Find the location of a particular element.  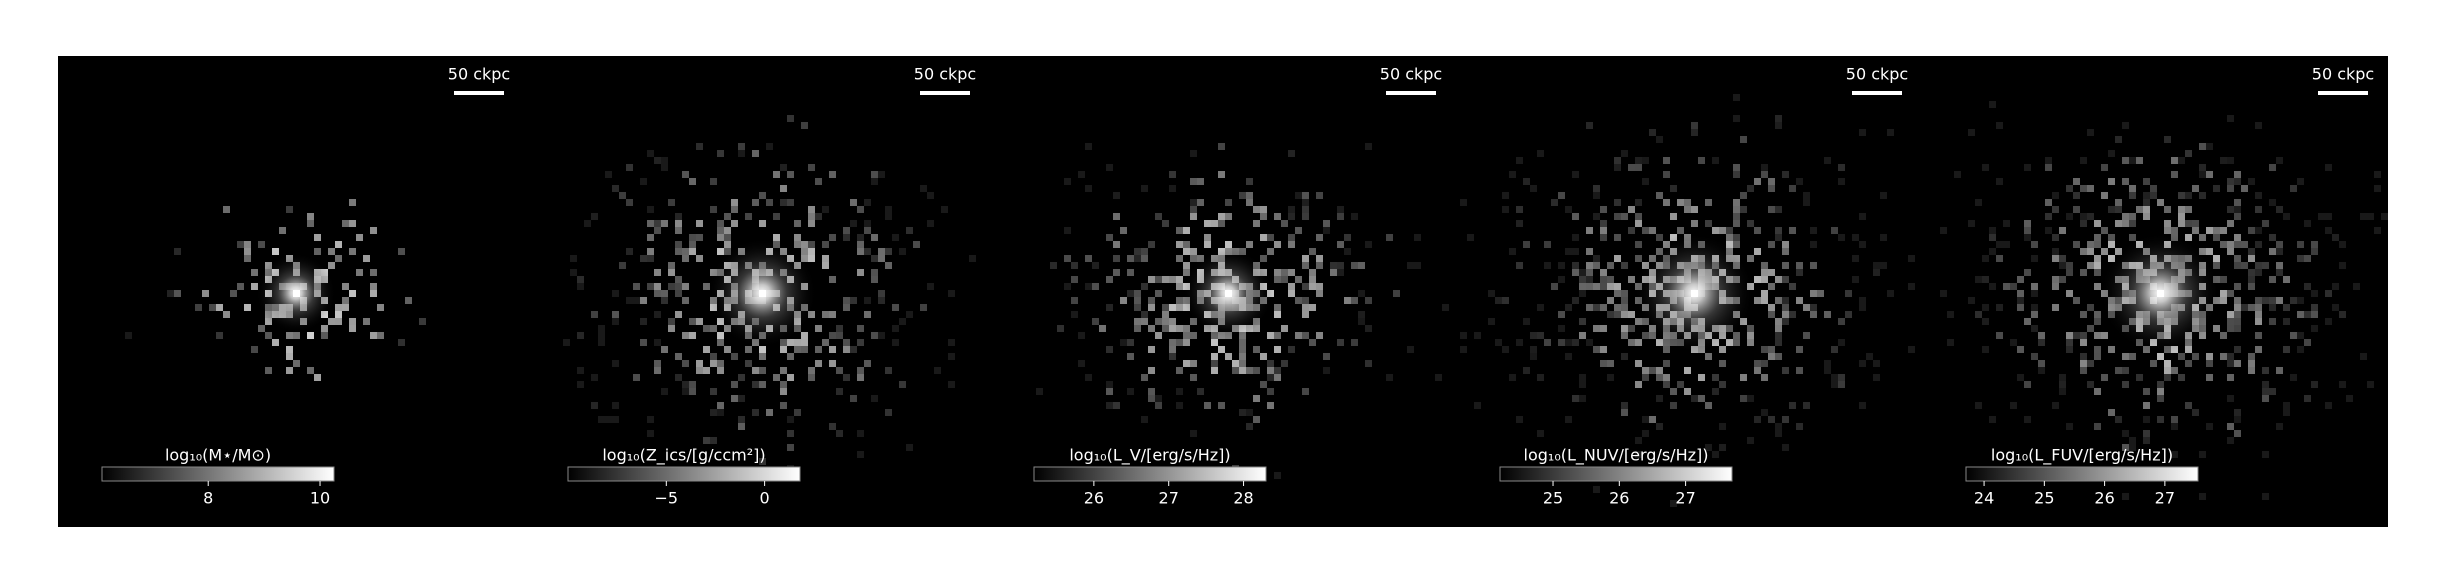

colorbar-tick-label: 27 is located at coordinates (1685, 498).